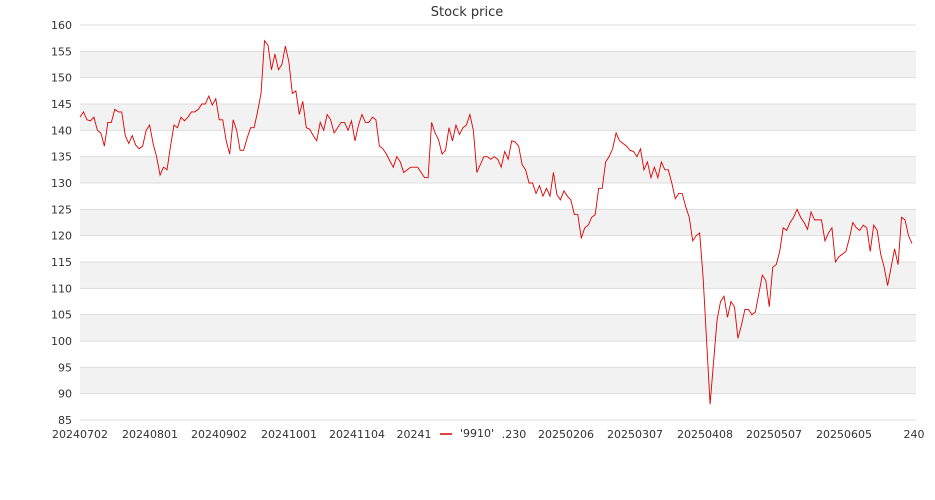  I want to click on x-tick-label: 20241001, so click(289, 434).